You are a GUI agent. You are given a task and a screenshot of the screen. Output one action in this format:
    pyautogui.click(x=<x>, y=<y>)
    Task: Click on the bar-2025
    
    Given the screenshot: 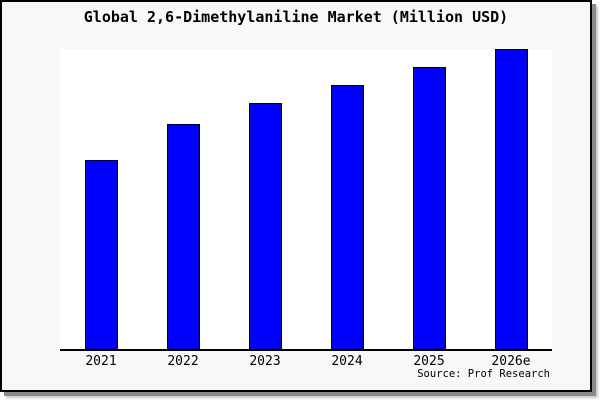 What is the action you would take?
    pyautogui.click(x=429, y=208)
    